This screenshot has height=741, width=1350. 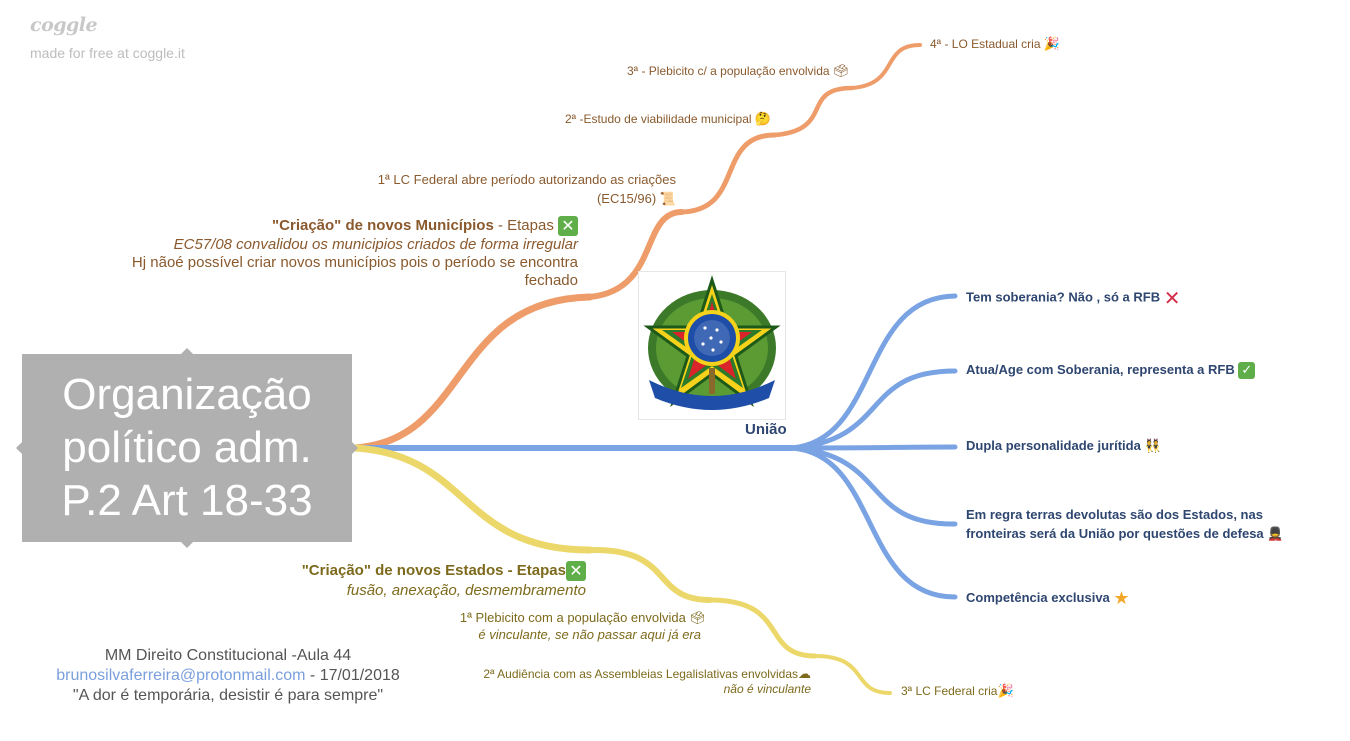 I want to click on branch-estados, so click(x=472, y=499).